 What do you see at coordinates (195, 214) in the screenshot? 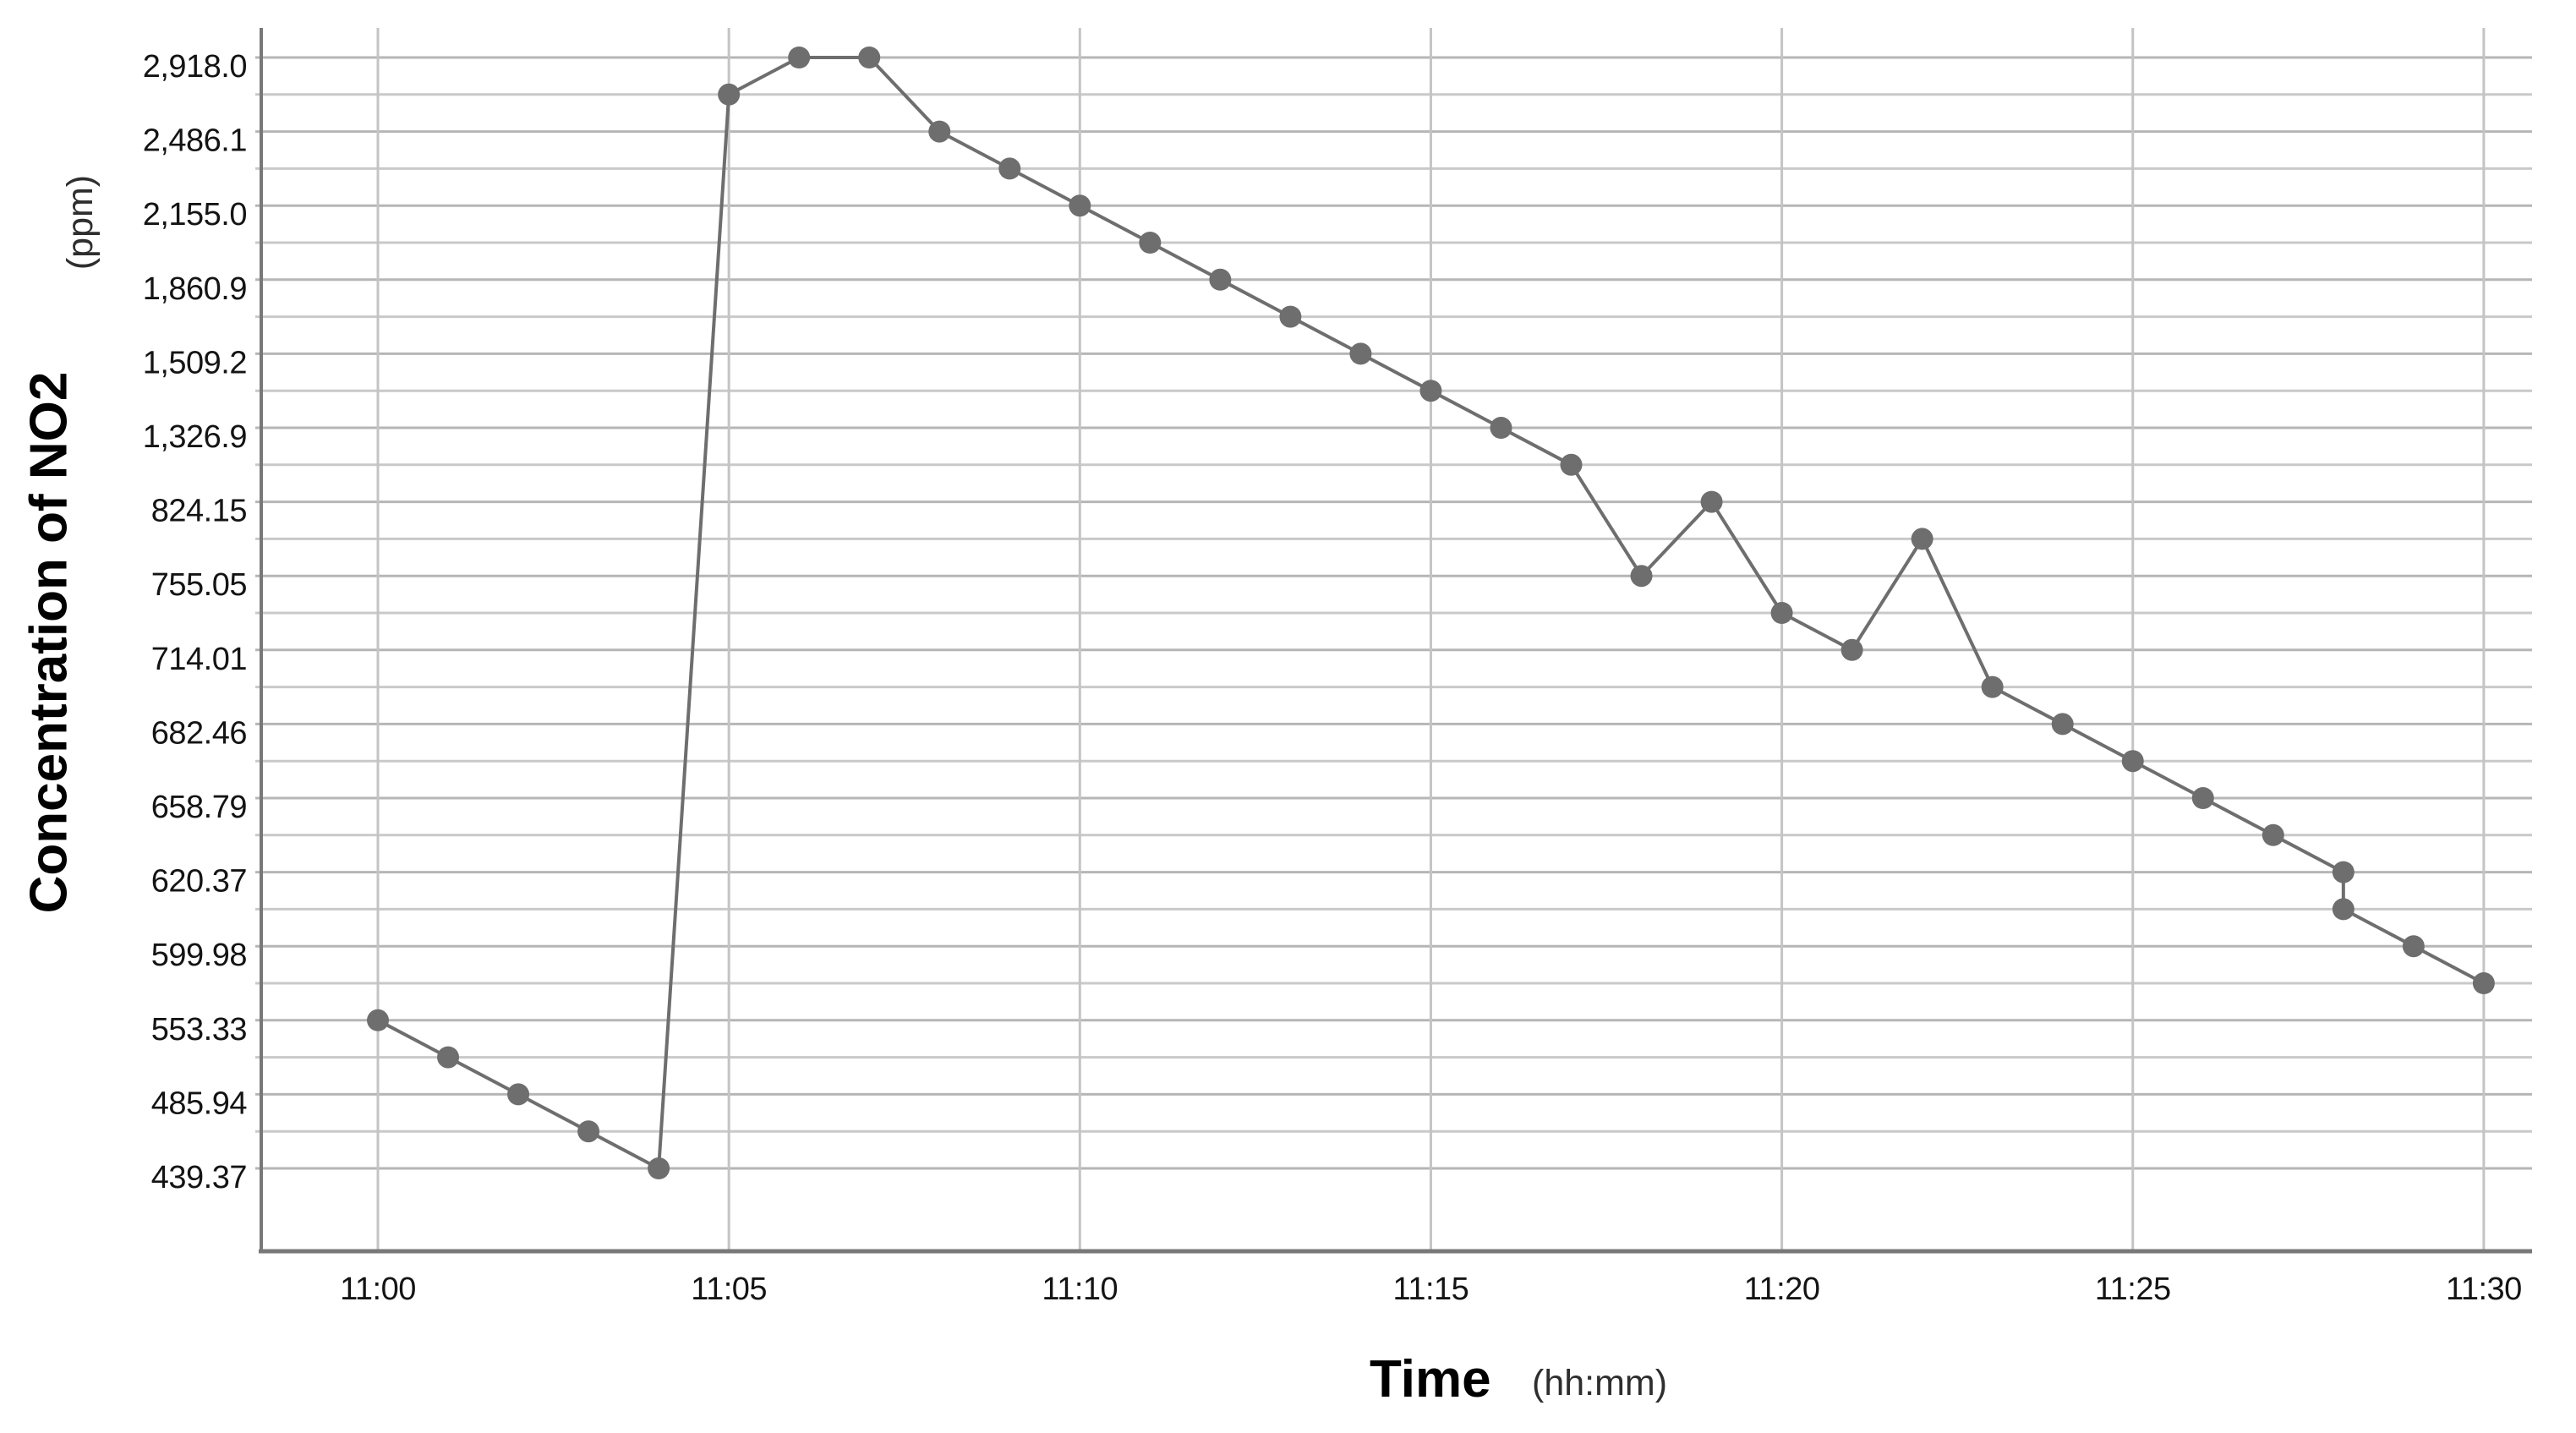
I see `y-tick-label: 2,155.0` at bounding box center [195, 214].